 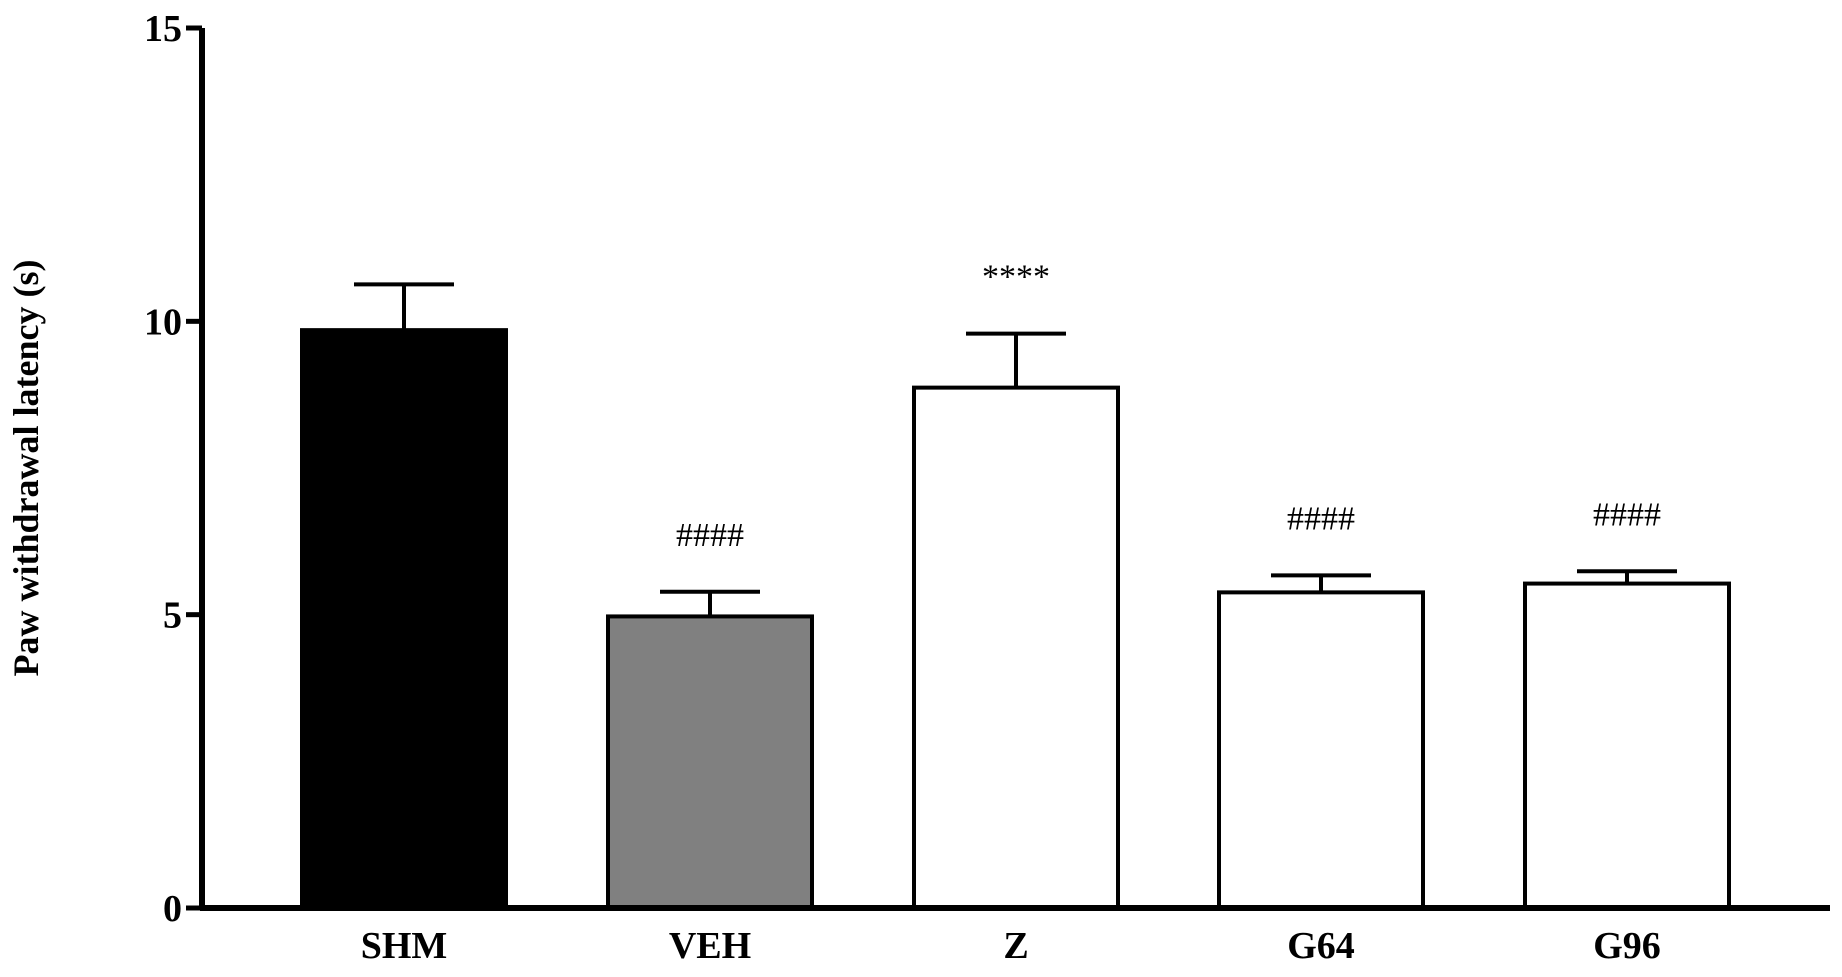 I want to click on x-tick-label-veh: VEH, so click(x=710, y=946).